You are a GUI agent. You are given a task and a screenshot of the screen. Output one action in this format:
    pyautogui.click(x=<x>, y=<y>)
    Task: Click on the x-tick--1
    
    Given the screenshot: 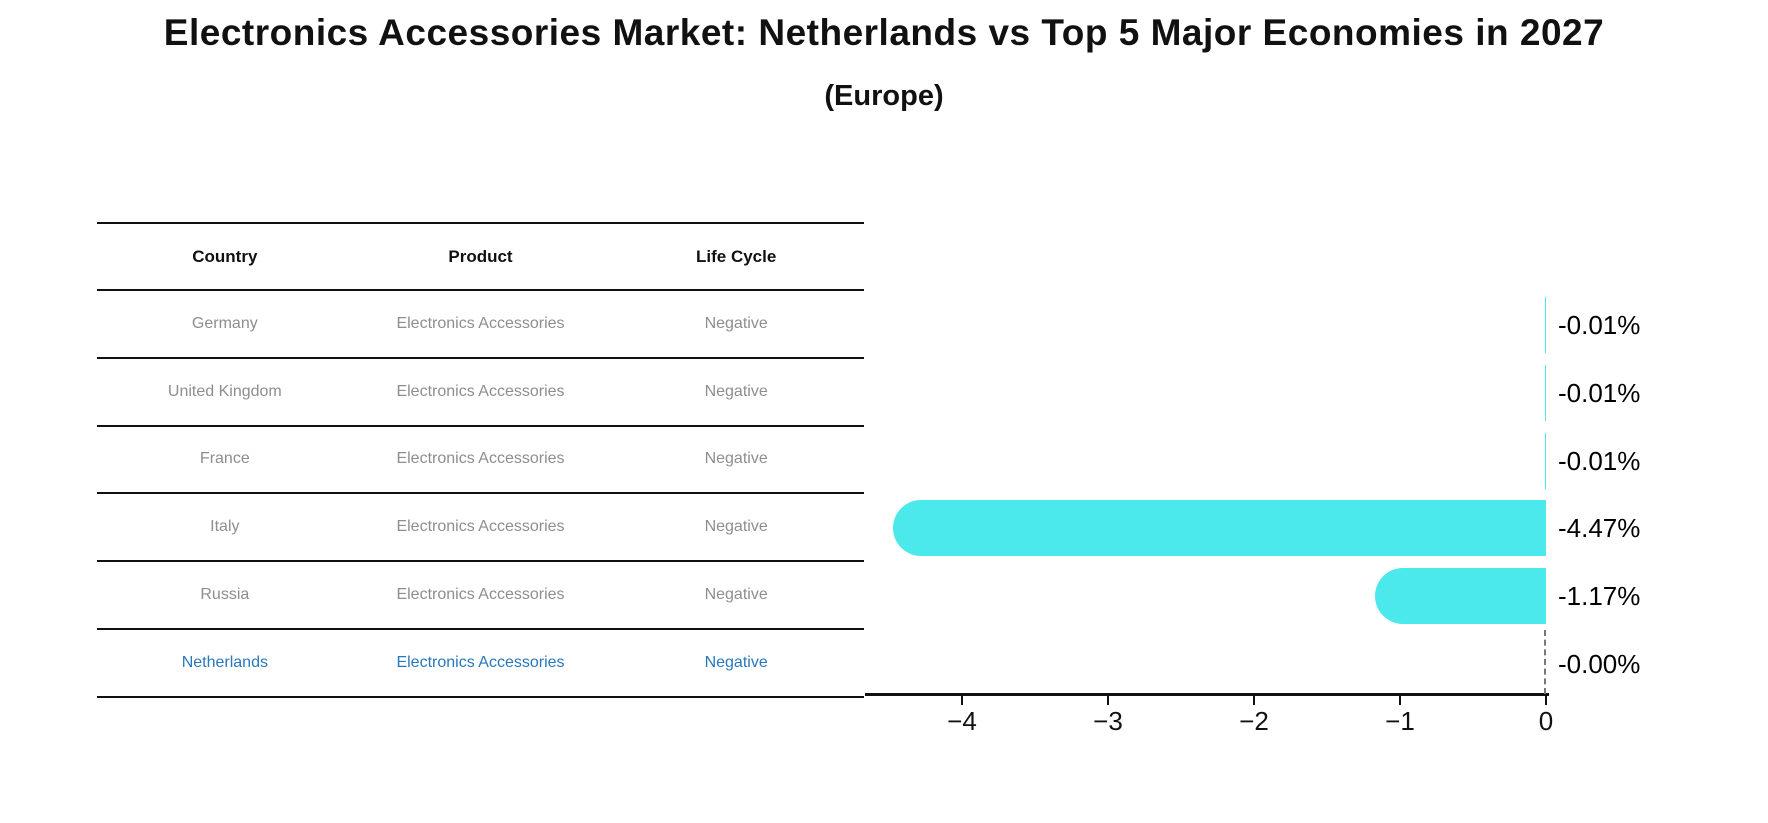 What is the action you would take?
    pyautogui.click(x=1400, y=700)
    